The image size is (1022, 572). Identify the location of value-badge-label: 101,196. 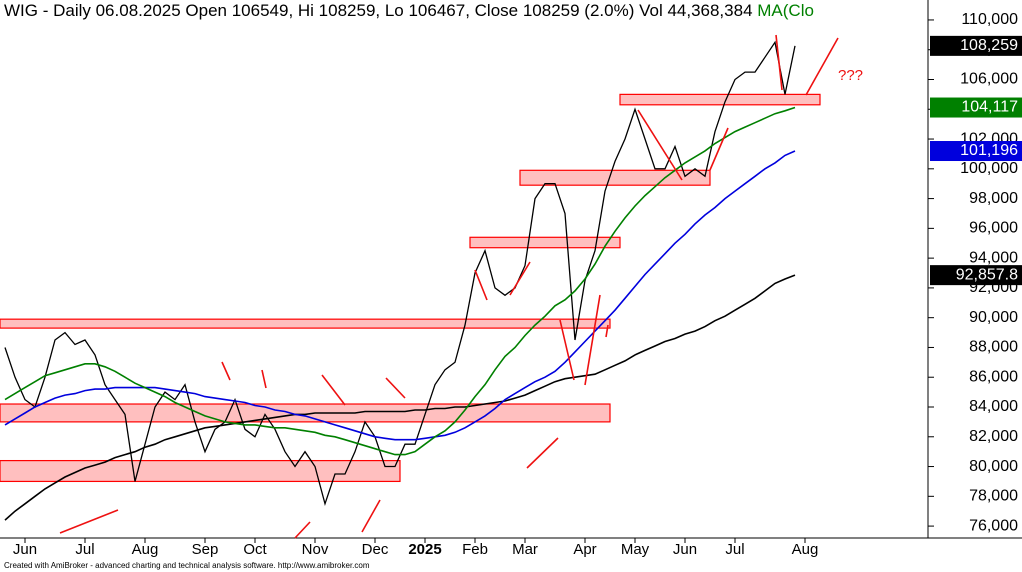
(989, 150).